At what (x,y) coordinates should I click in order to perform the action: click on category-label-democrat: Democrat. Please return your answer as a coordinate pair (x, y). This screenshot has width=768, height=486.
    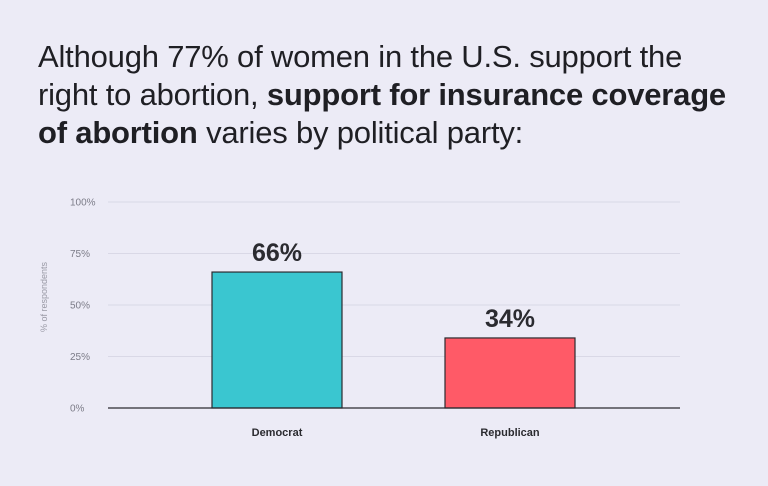
    Looking at the image, I should click on (277, 433).